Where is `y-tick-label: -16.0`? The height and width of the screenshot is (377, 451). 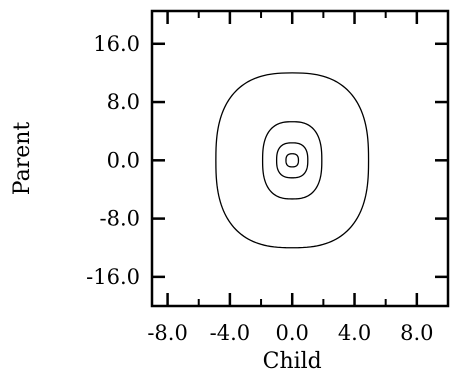 y-tick-label: -16.0 is located at coordinates (113, 277).